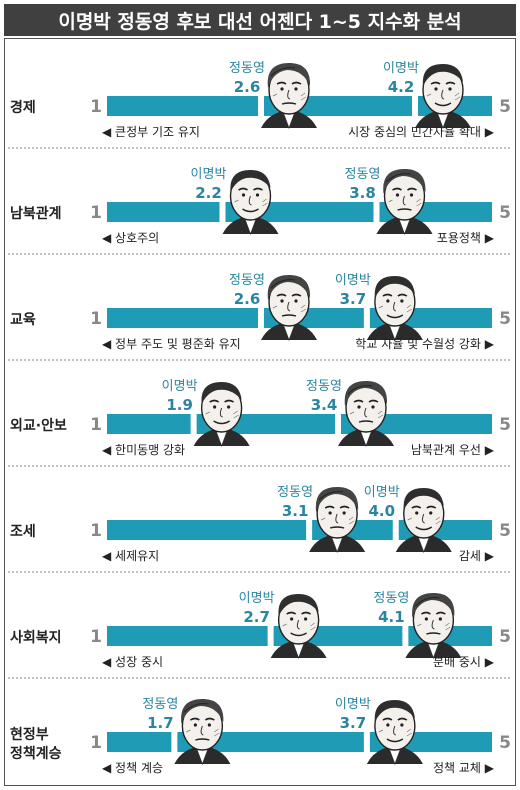 The height and width of the screenshot is (790, 520). Describe the element at coordinates (391, 617) in the screenshot. I see `candidate-value: 4.1` at that location.